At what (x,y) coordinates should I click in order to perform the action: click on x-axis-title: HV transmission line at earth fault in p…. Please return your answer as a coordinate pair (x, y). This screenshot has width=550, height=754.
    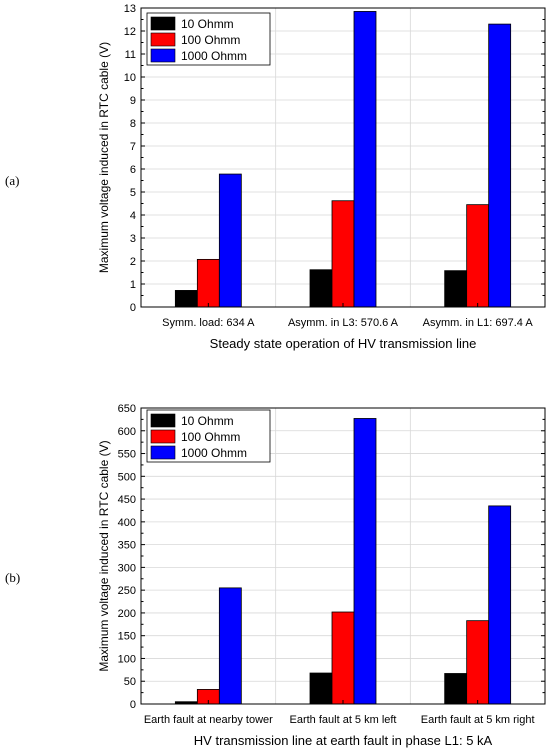
    Looking at the image, I should click on (343, 740).